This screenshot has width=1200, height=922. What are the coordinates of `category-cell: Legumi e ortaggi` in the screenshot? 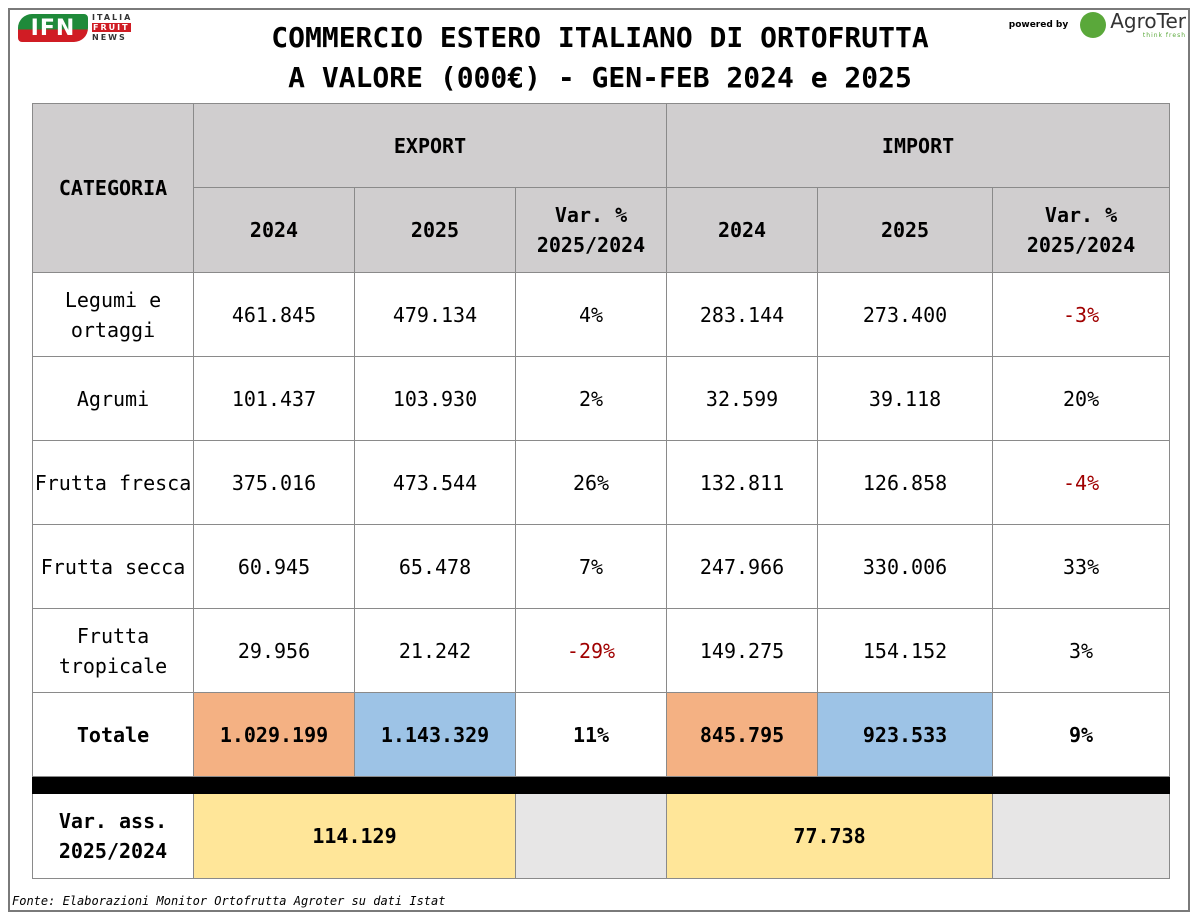 It's located at (113, 314).